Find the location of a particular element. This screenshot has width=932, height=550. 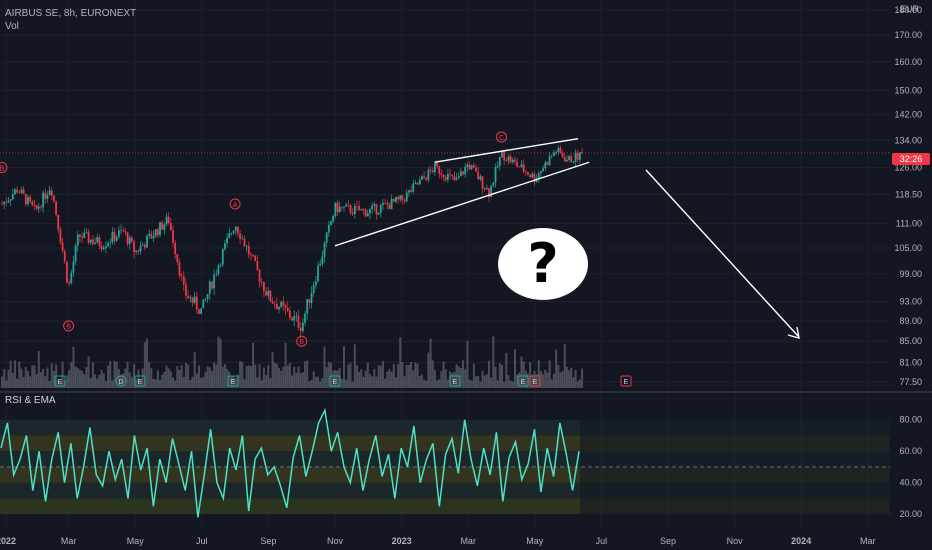

event-marker-label: E is located at coordinates (60, 382).